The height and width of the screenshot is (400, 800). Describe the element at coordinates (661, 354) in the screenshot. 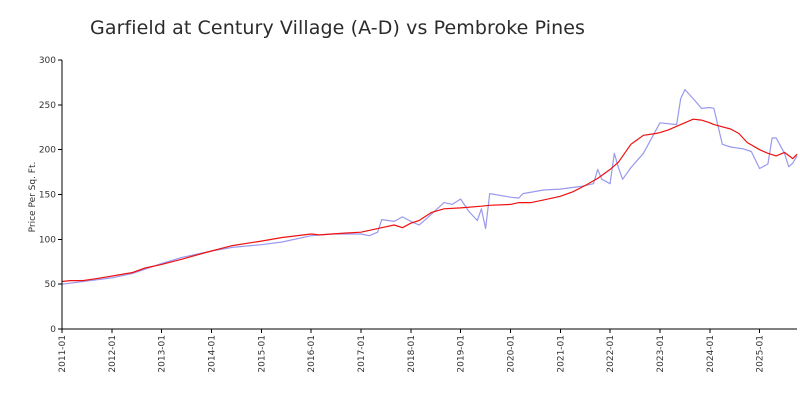

I see `x-tick-label: 2023-01` at that location.